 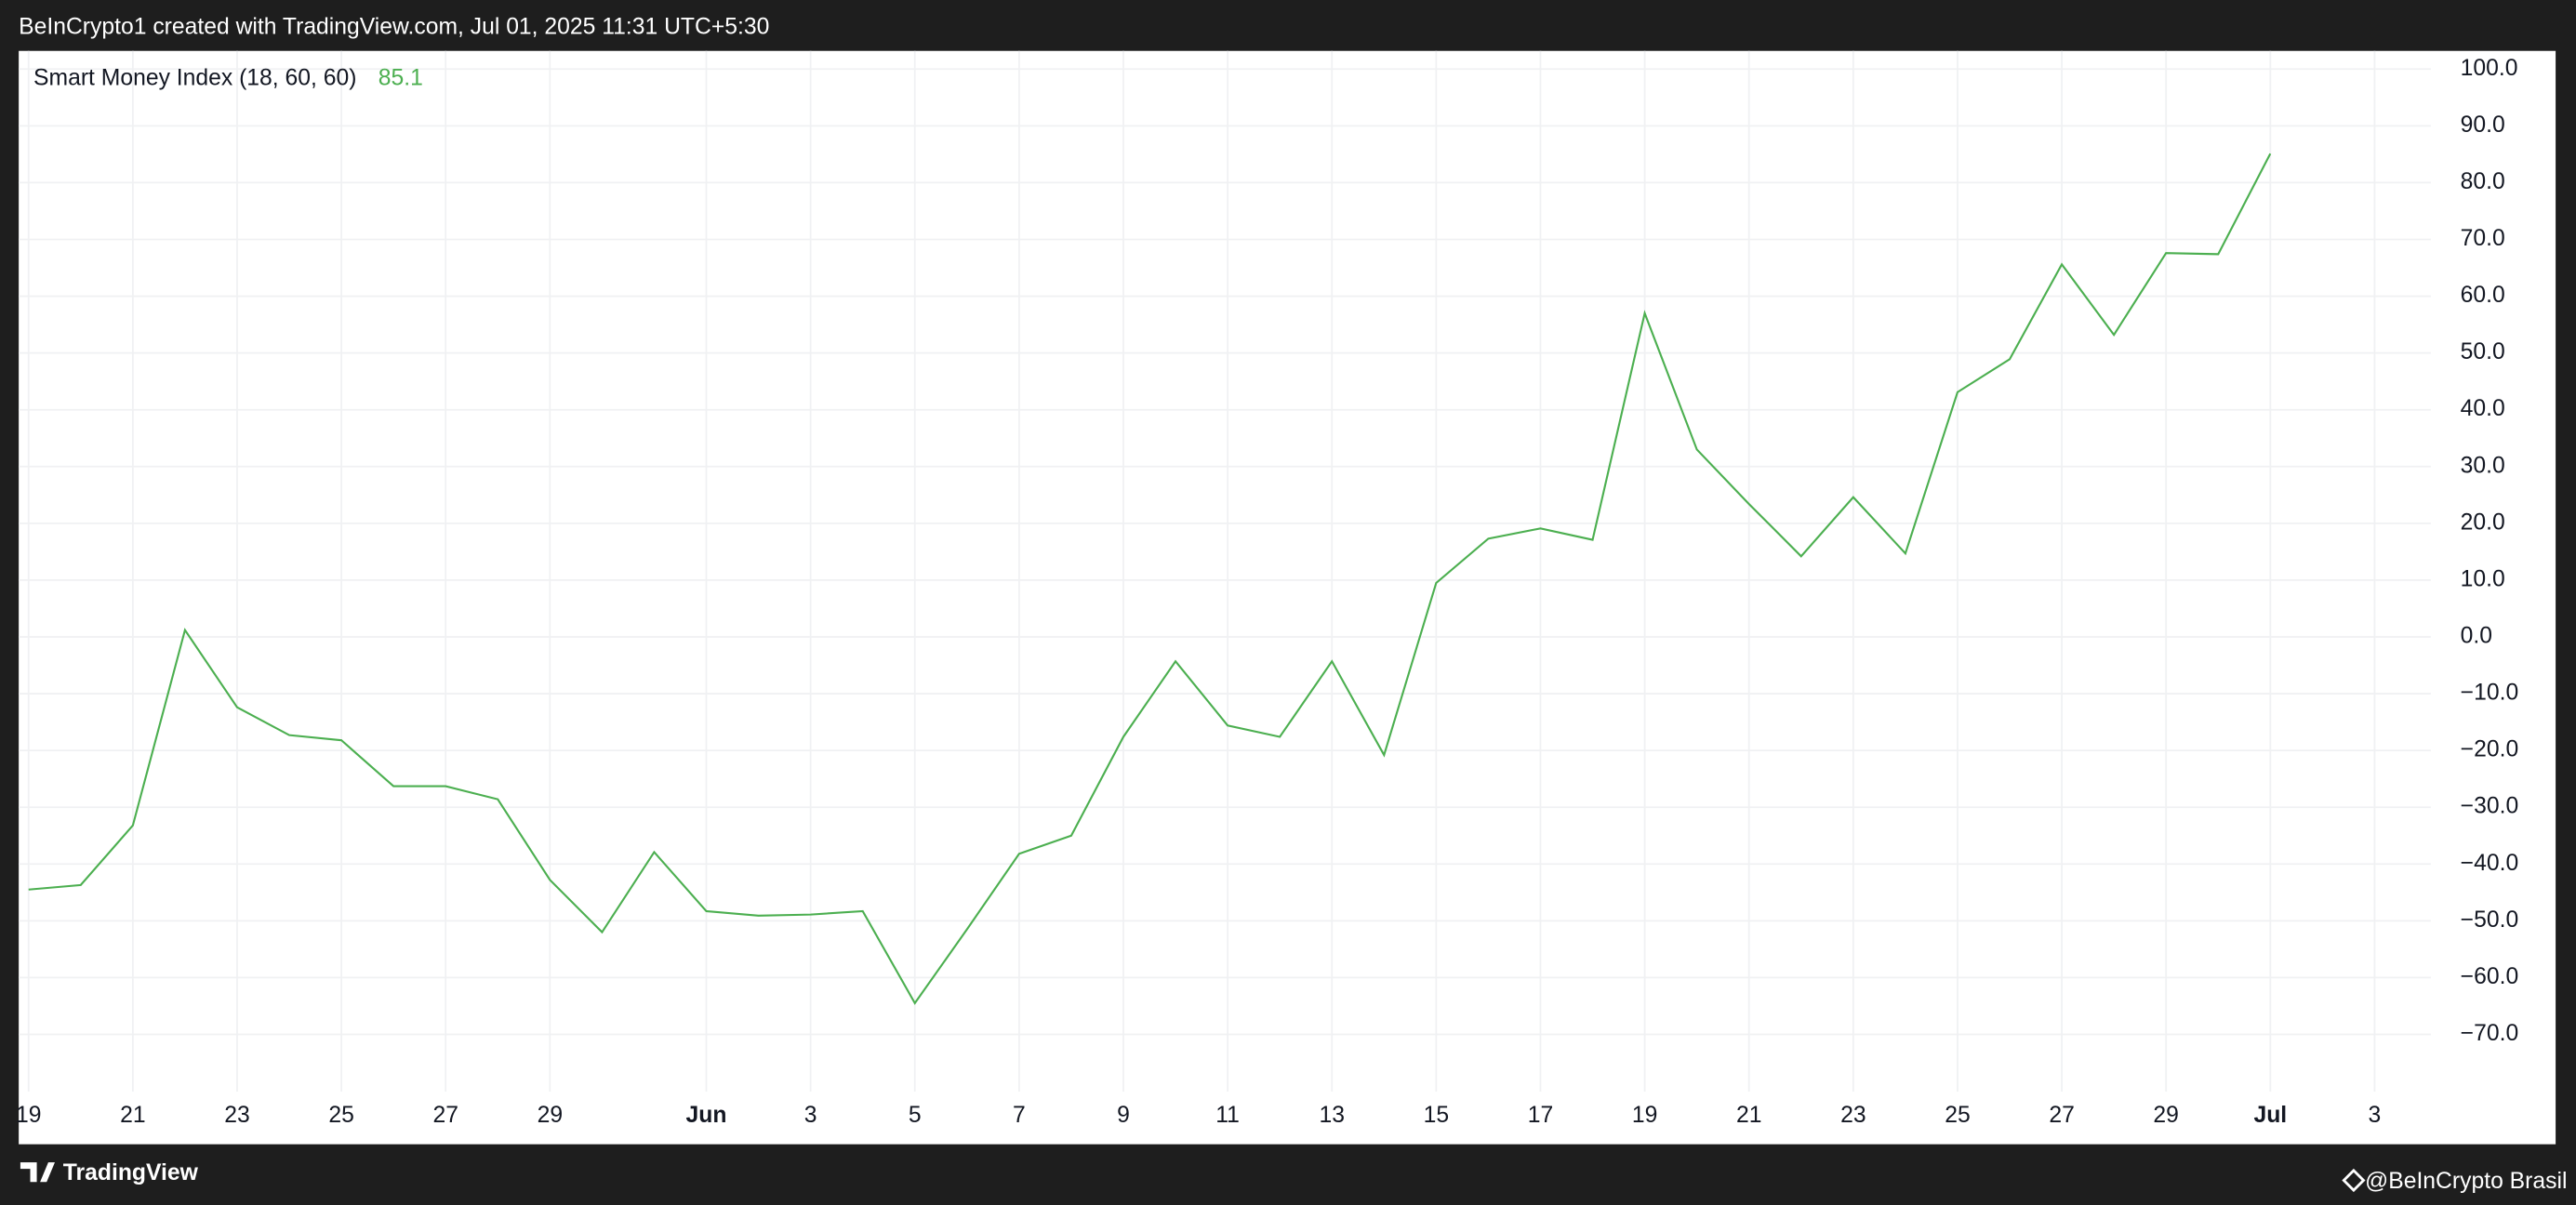 What do you see at coordinates (2270, 1115) in the screenshot?
I see `x-tick-label: Jul` at bounding box center [2270, 1115].